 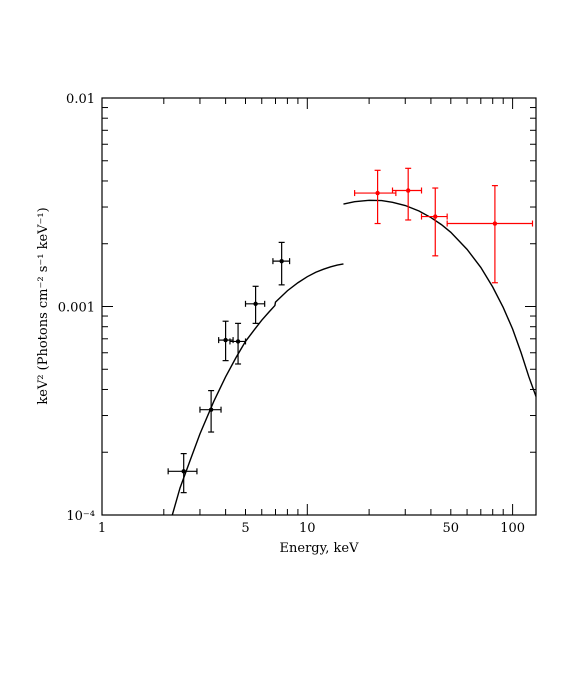 What do you see at coordinates (80, 99) in the screenshot?
I see `y-tick-label: 0.01` at bounding box center [80, 99].